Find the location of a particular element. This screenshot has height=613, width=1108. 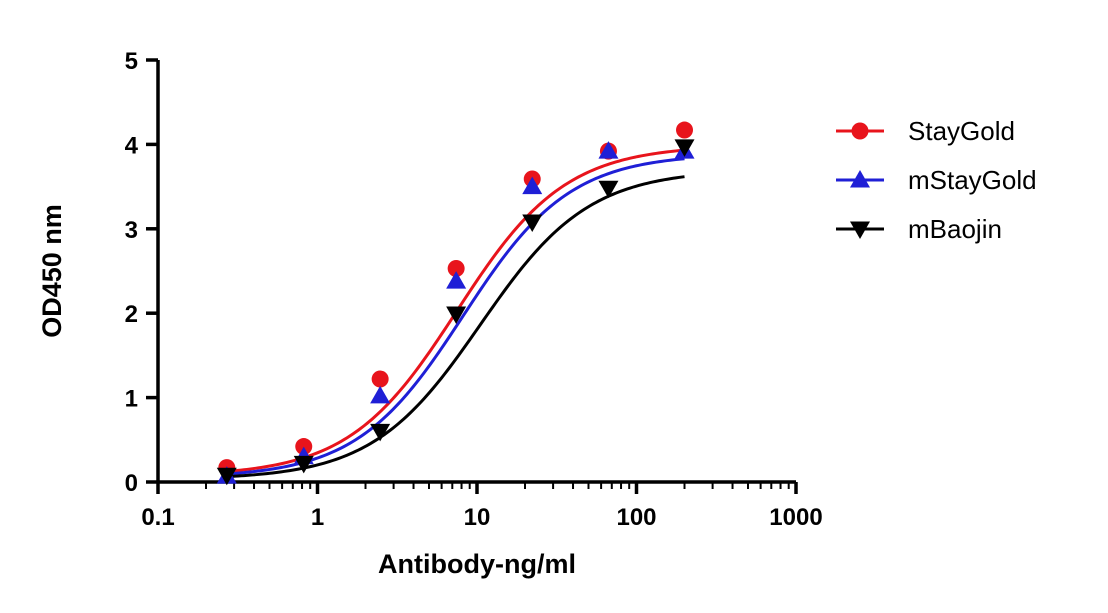

legend-marker-mstaygold is located at coordinates (860, 179).